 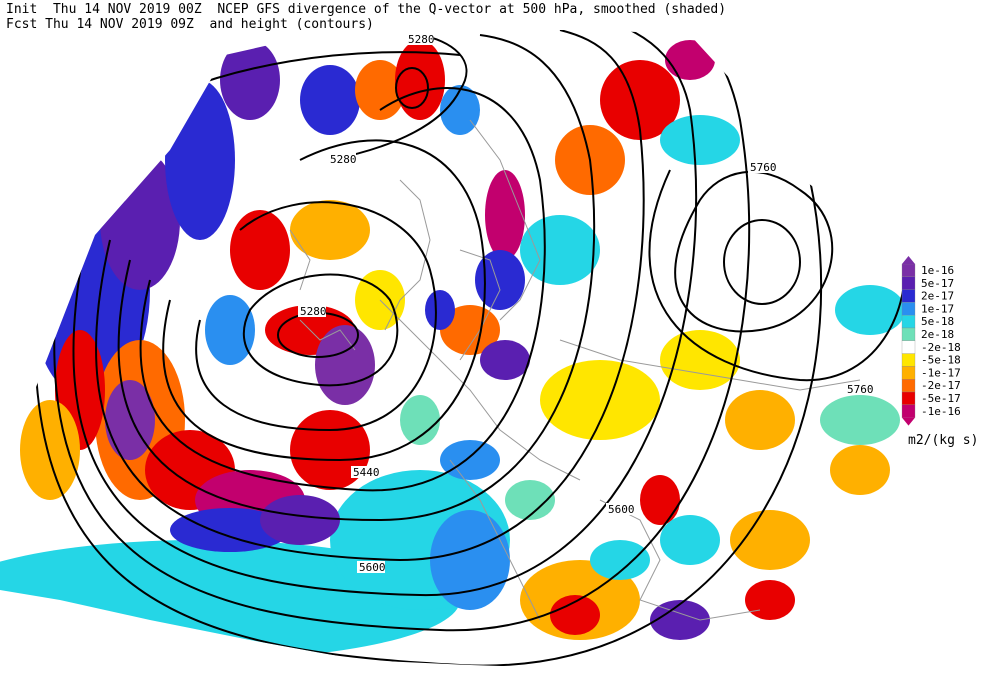 What do you see at coordinates (937, 270) in the screenshot?
I see `legend-label: 1e-16` at bounding box center [937, 270].